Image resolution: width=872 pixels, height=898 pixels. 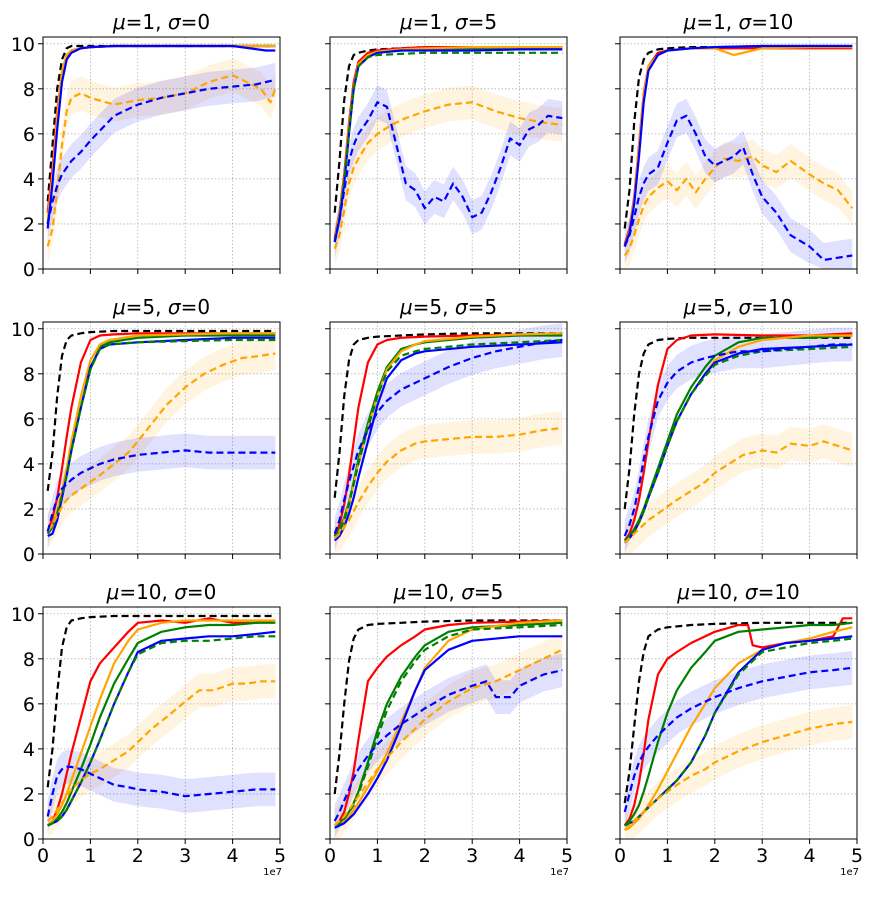 I want to click on chart-title: μ=10, σ=5, so click(x=448, y=592).